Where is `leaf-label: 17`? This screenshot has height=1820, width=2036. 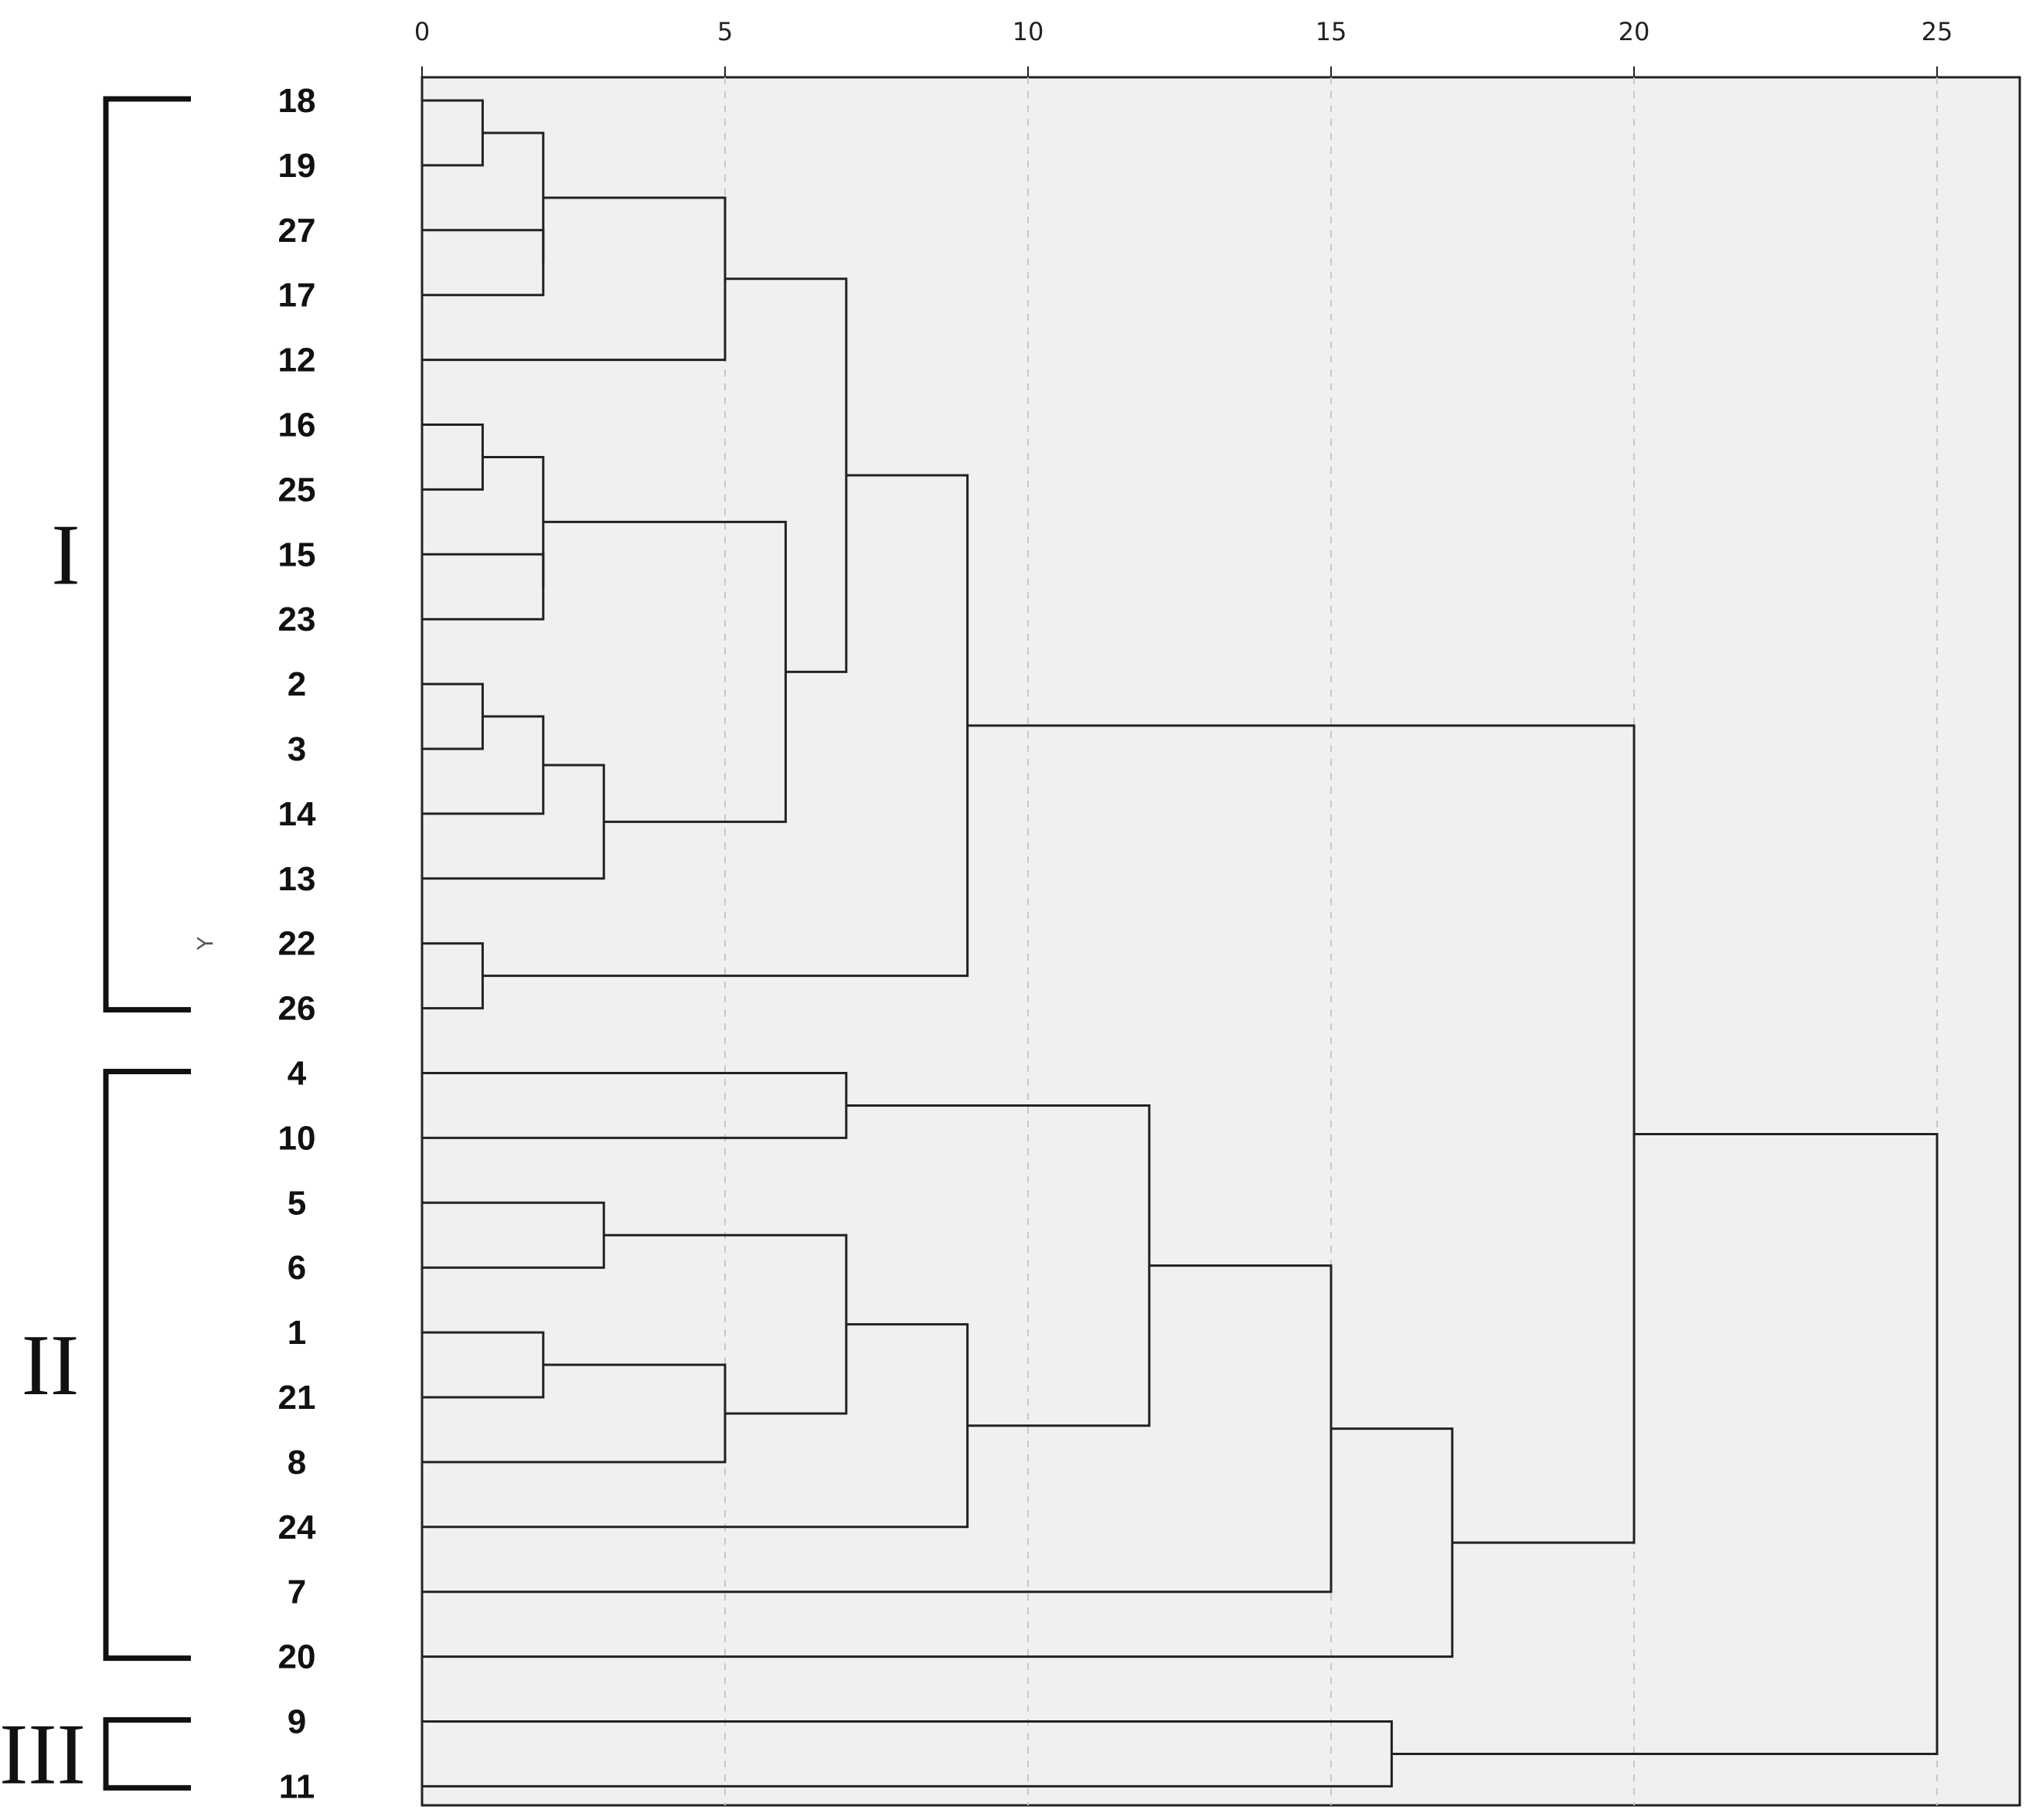 leaf-label: 17 is located at coordinates (297, 296).